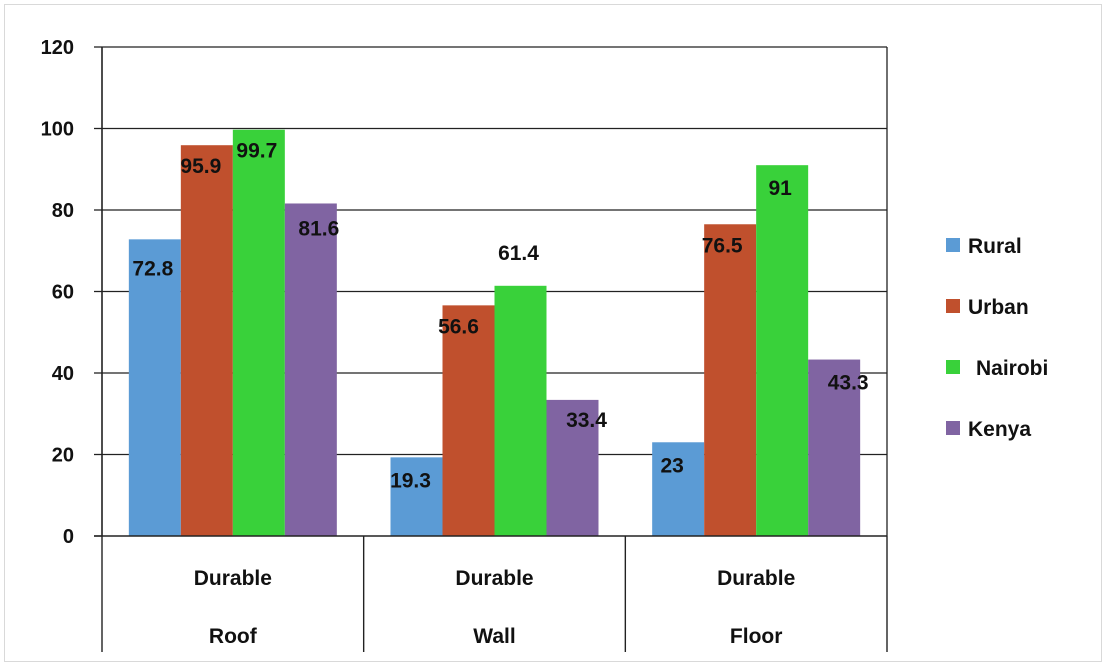  I want to click on y-tick-label: 0, so click(68, 537).